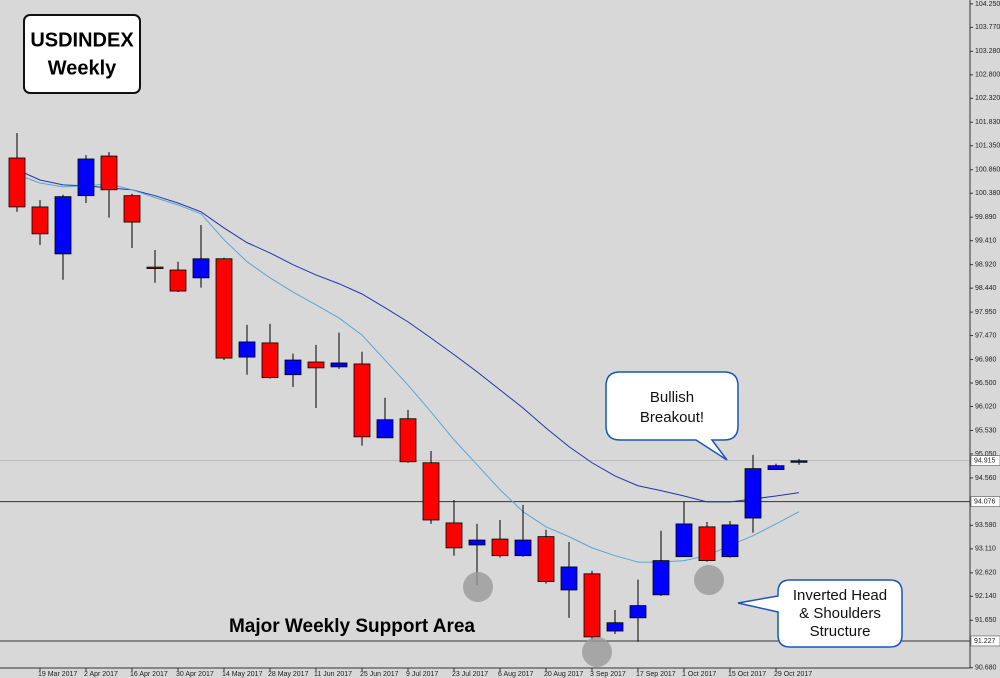 This screenshot has height=678, width=1000. I want to click on y-tick-label: 99.890, so click(986, 217).